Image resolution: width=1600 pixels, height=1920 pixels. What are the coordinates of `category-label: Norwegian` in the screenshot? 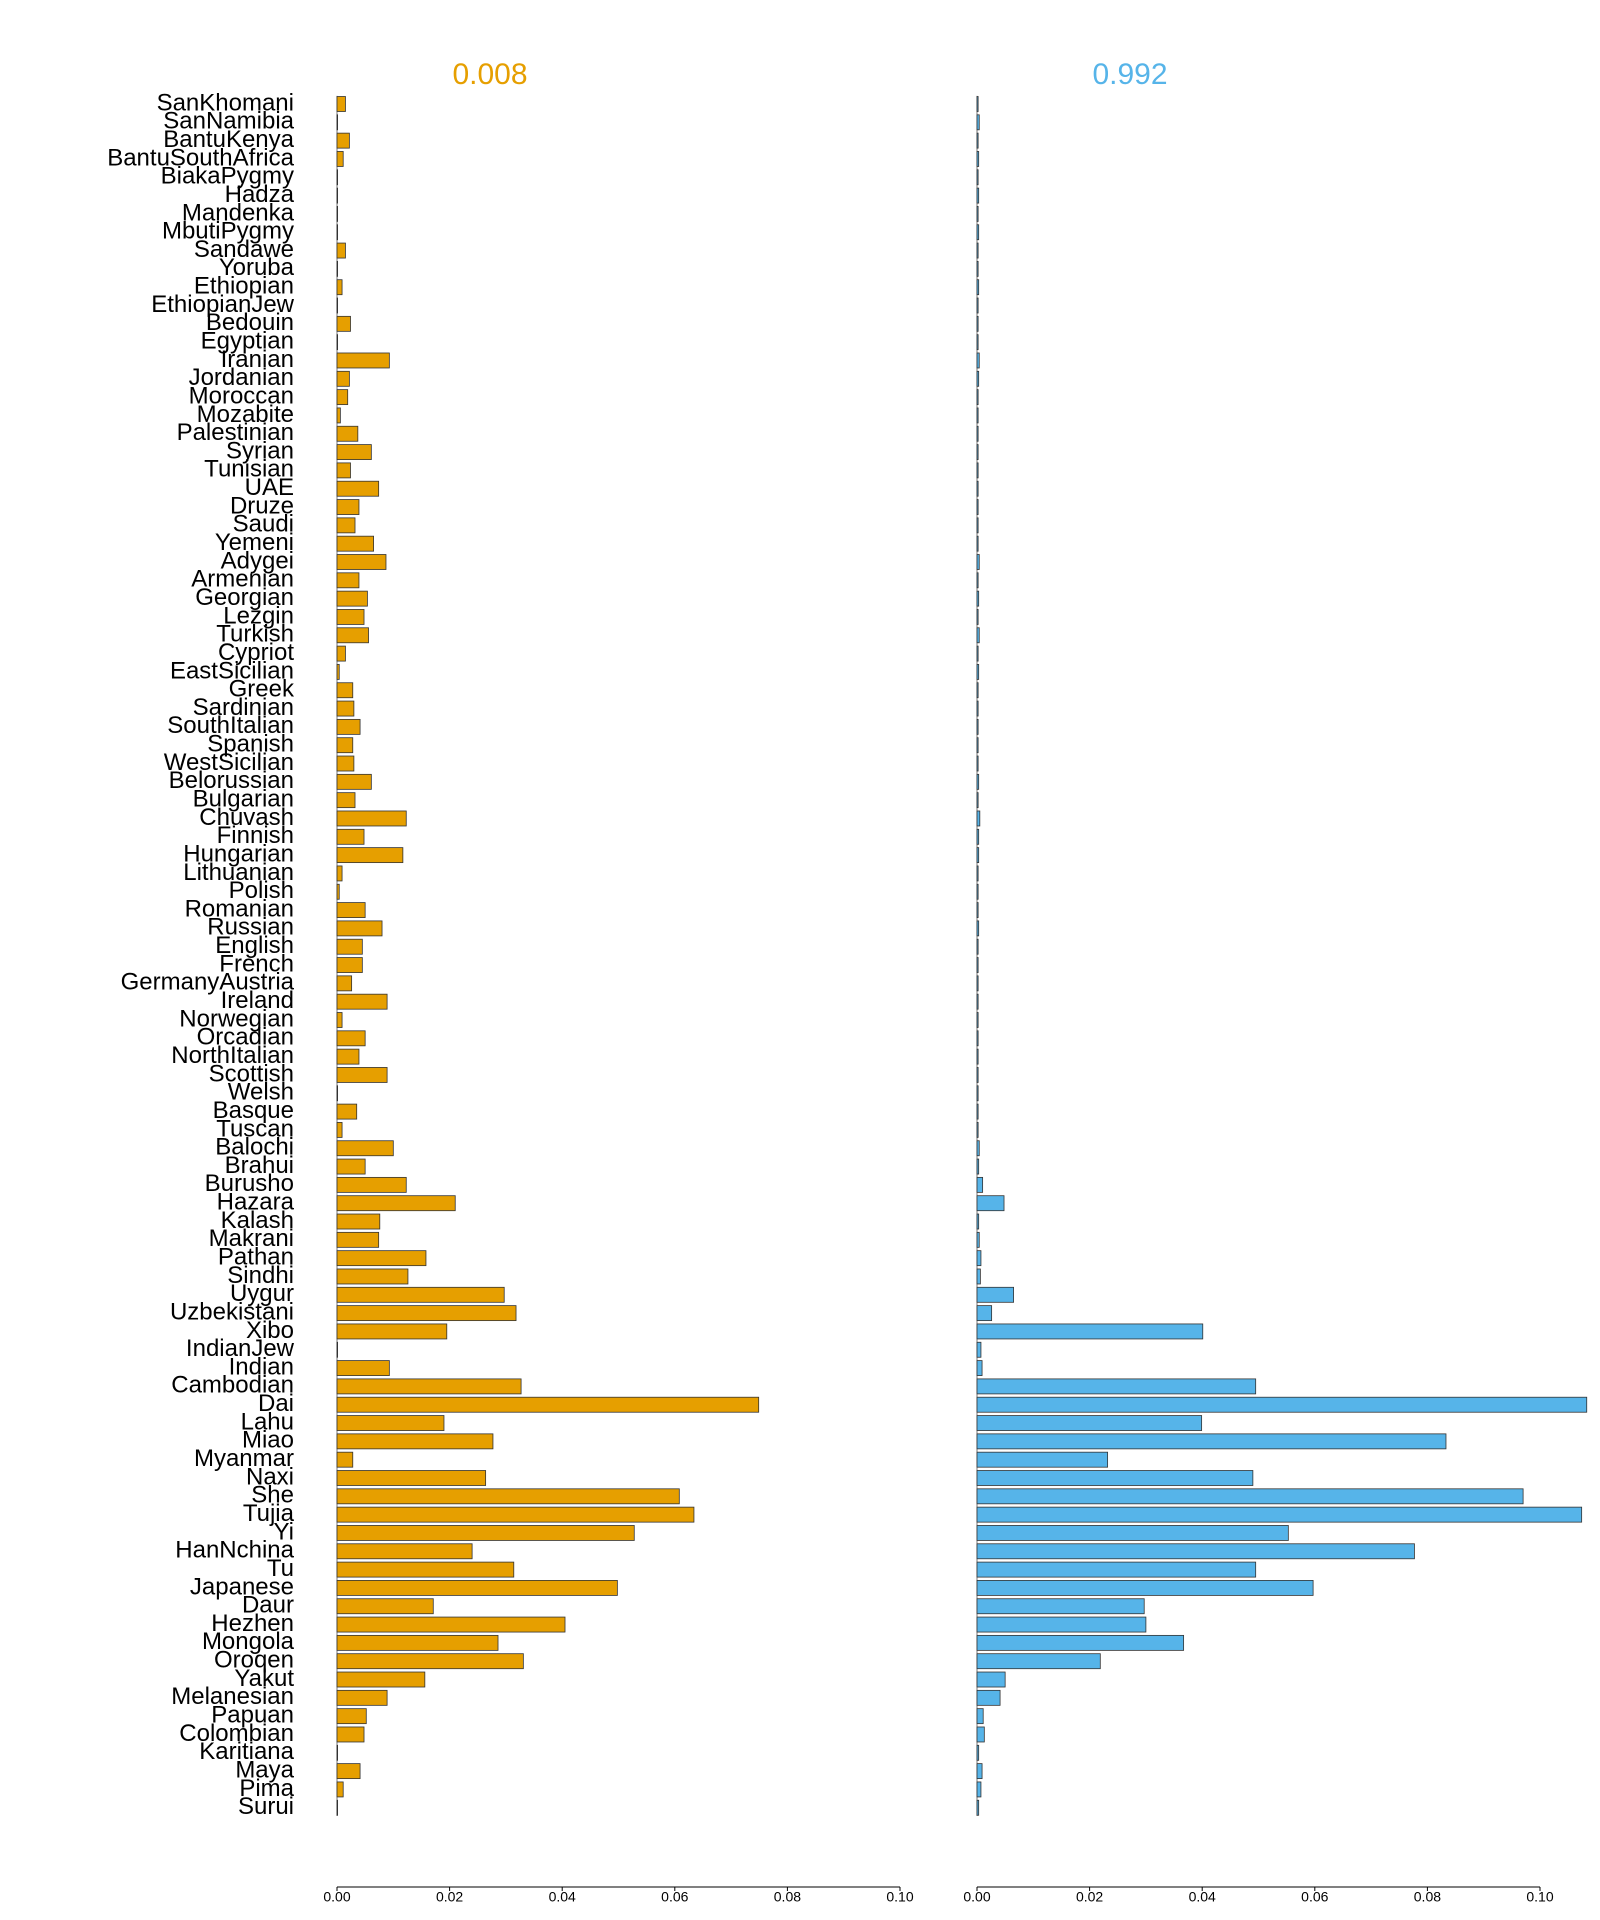 It's located at (236, 1018).